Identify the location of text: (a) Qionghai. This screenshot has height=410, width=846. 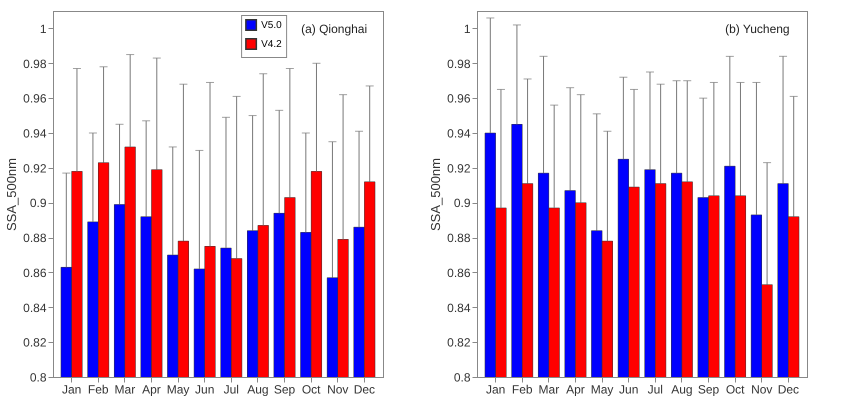
(334, 29).